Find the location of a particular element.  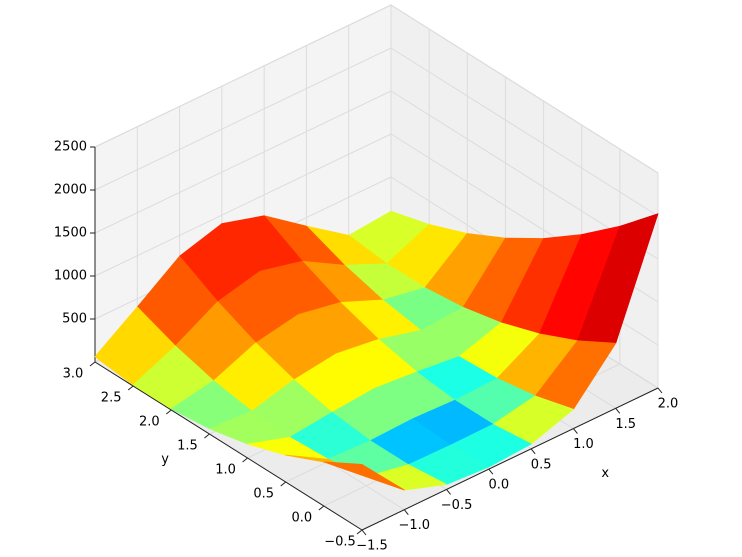

y-axis-label: y is located at coordinates (165, 459).